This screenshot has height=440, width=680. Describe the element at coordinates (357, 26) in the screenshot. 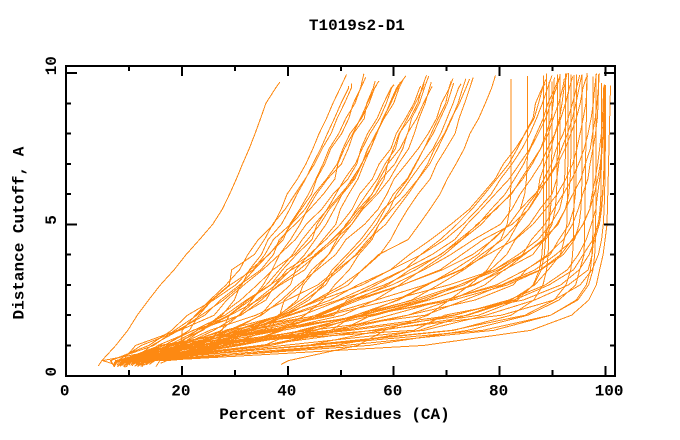

I see `svg-text: T1019s2-D1` at that location.